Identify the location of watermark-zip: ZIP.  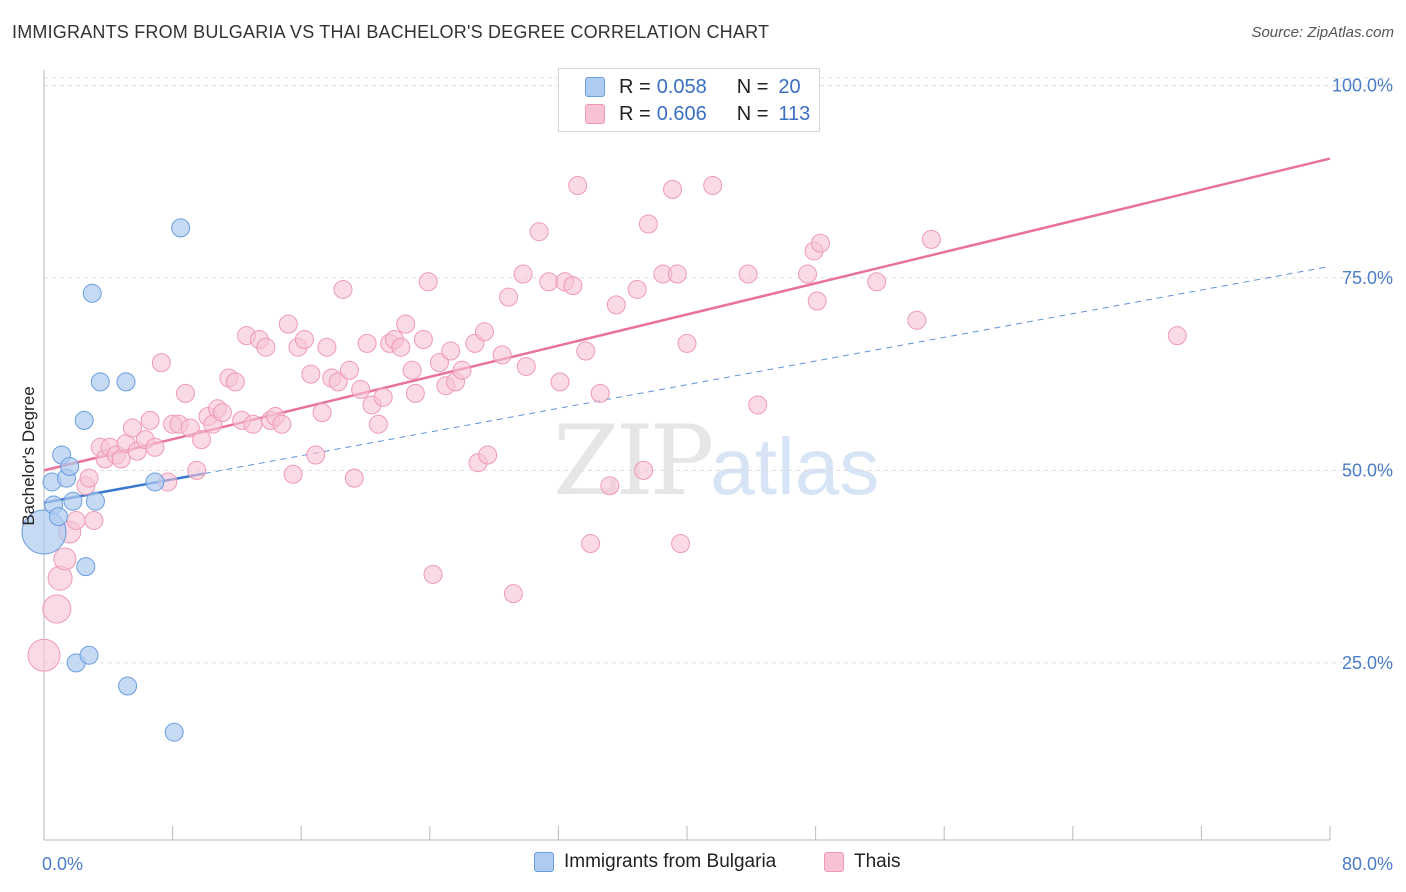
(633, 461).